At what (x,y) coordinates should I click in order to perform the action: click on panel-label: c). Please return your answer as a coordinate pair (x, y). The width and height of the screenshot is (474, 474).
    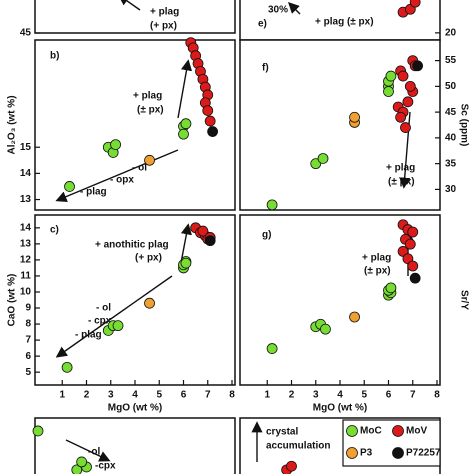
    Looking at the image, I should click on (54, 230).